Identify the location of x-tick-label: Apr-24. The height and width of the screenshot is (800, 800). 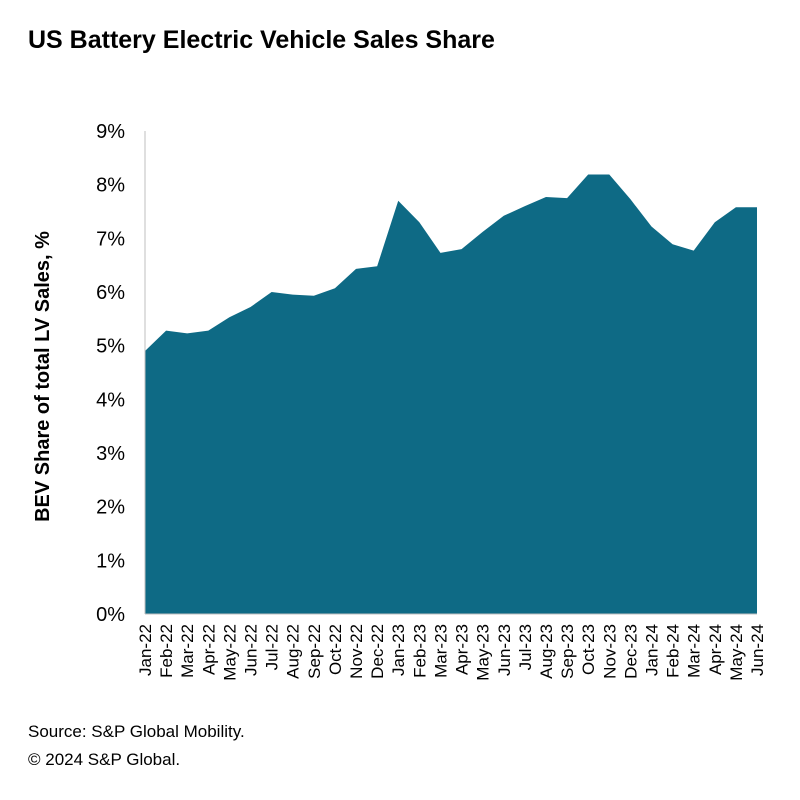
(715, 649).